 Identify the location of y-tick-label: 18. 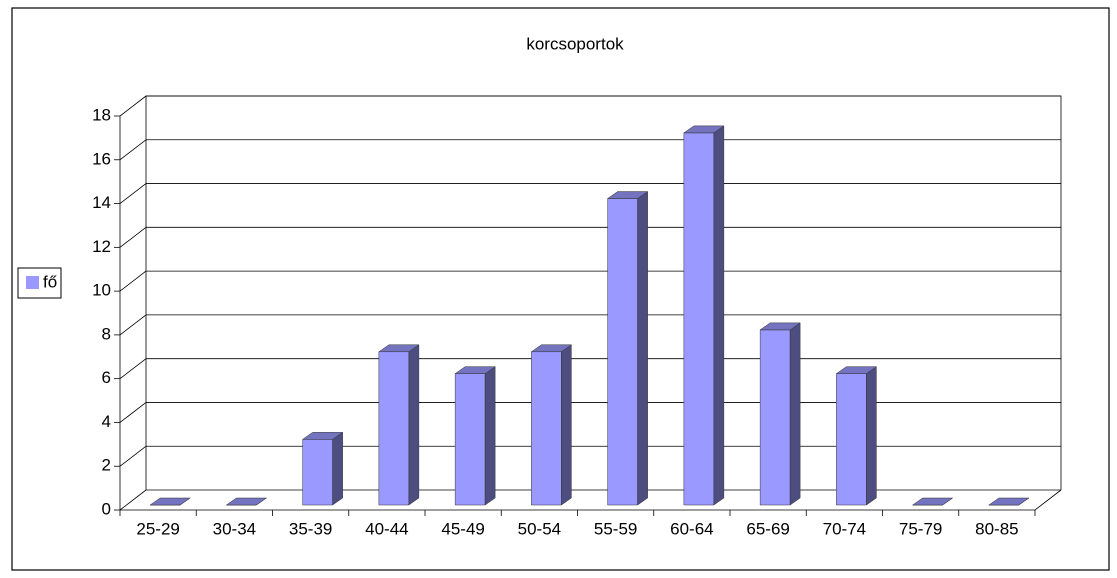
(101, 114).